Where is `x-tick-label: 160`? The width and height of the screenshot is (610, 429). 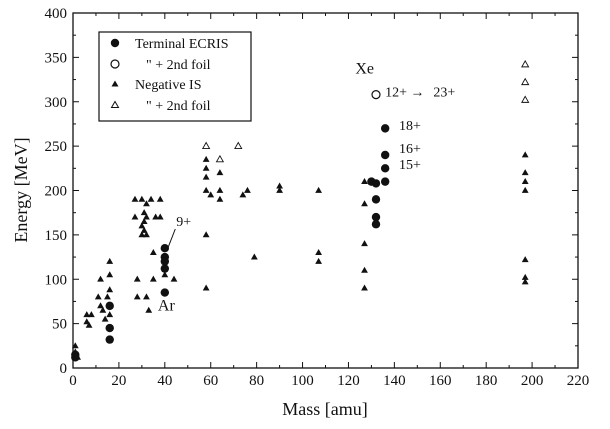 x-tick-label: 160 is located at coordinates (440, 381).